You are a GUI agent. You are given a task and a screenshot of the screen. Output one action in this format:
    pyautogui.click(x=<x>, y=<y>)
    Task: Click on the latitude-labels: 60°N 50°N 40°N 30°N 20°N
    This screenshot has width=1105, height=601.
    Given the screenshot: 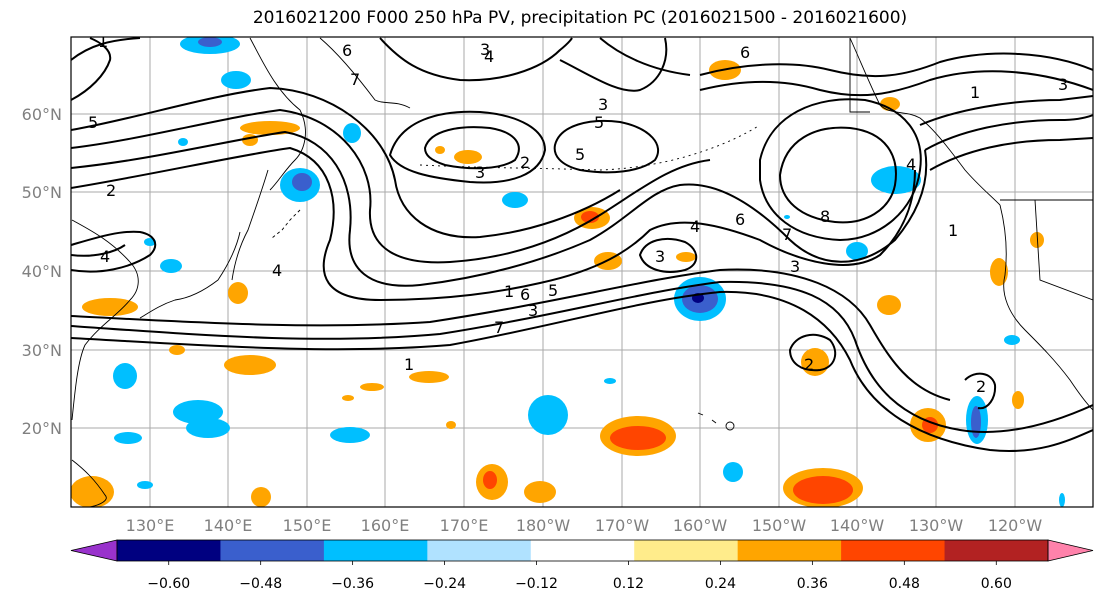 What is the action you would take?
    pyautogui.click(x=42, y=271)
    